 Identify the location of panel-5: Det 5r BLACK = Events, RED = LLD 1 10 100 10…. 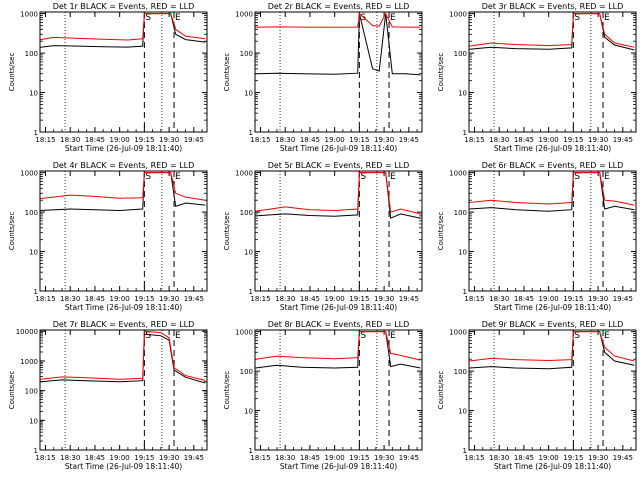
(323, 236).